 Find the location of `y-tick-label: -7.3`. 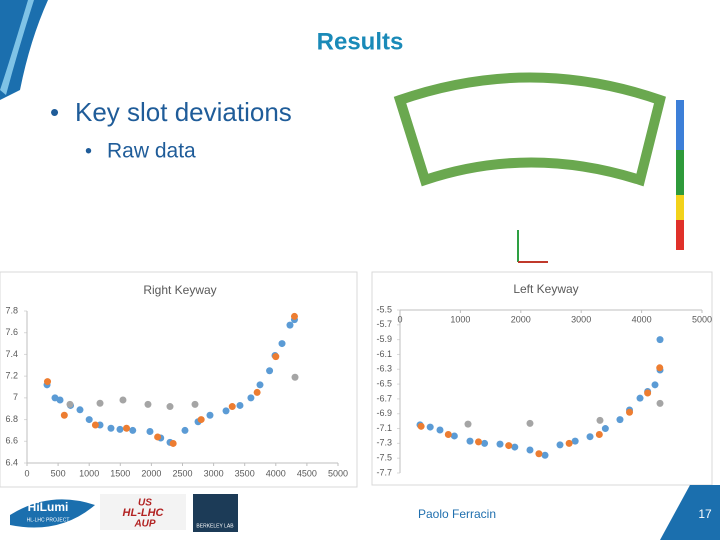

y-tick-label: -7.3 is located at coordinates (384, 443).